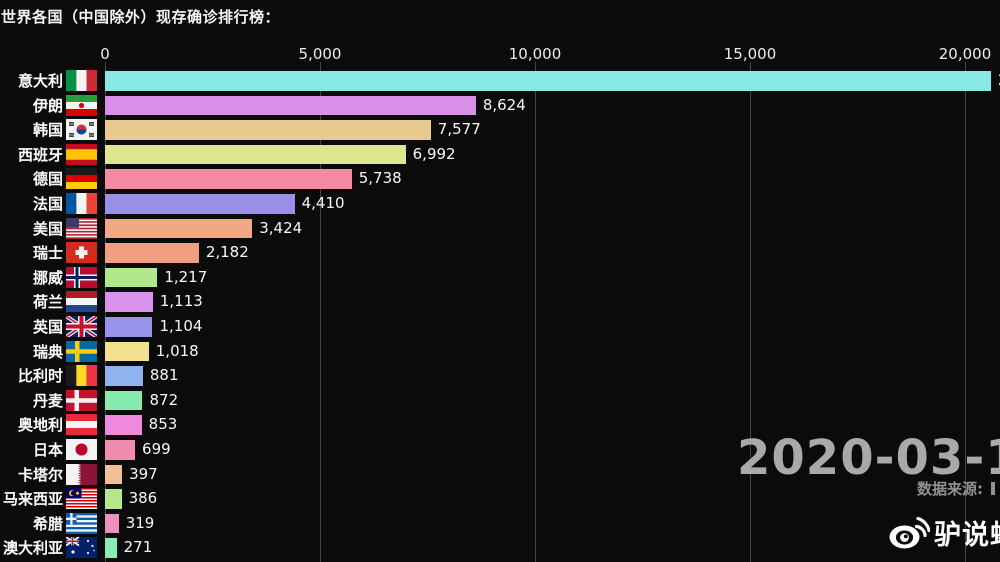 This screenshot has width=1000, height=562. What do you see at coordinates (500, 277) in the screenshot?
I see `bar-row-no: 挪威 1,217` at bounding box center [500, 277].